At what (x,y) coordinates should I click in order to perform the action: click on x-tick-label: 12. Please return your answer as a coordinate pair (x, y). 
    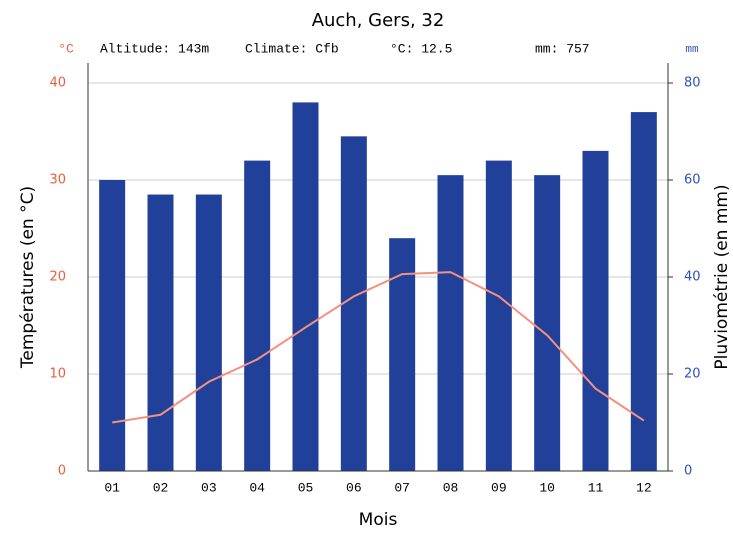
    Looking at the image, I should click on (644, 487).